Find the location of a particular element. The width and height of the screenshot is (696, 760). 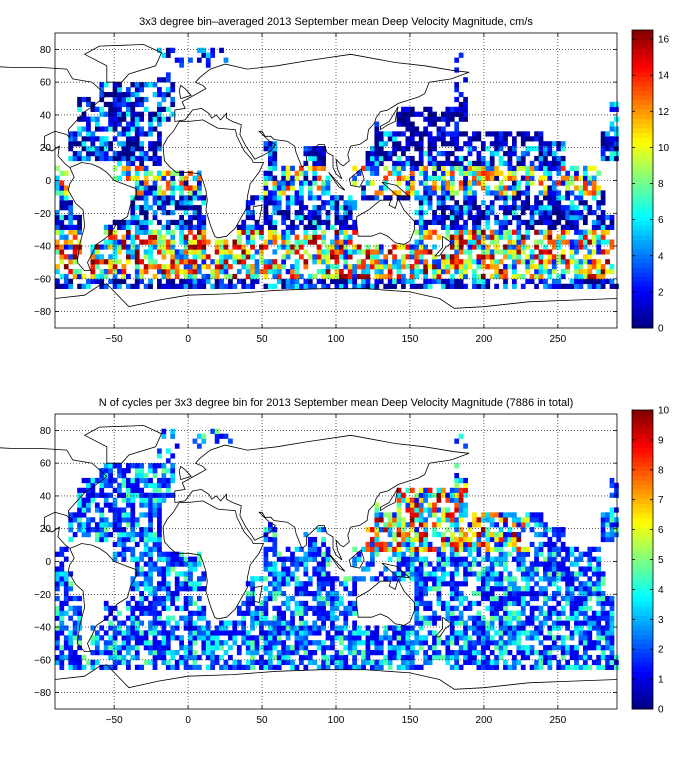

coastline is located at coordinates (356, 178).